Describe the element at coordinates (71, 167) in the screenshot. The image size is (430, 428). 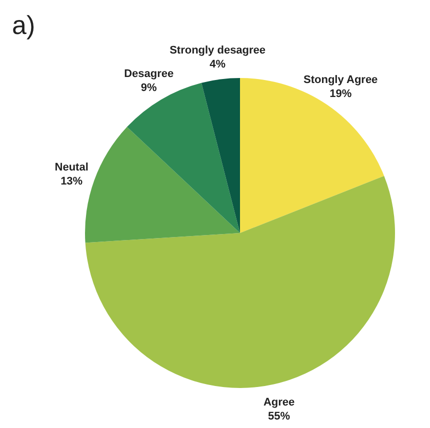
I see `slice-label: Neutal` at that location.